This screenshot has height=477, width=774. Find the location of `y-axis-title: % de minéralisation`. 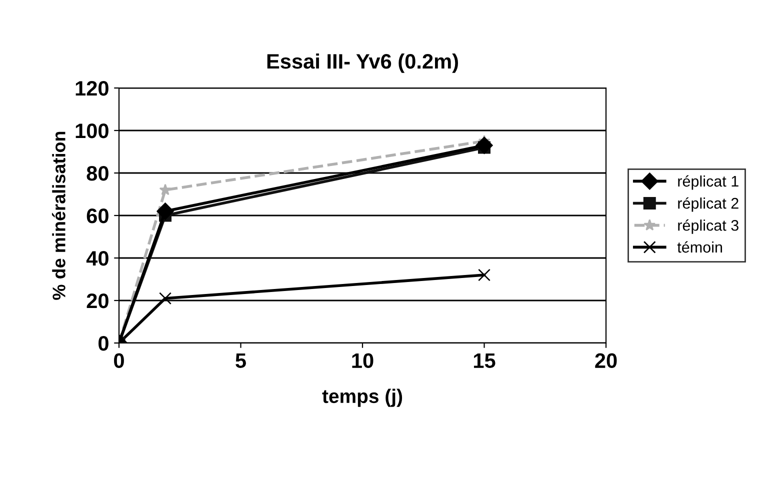

y-axis-title: % de minéralisation is located at coordinates (59, 216).